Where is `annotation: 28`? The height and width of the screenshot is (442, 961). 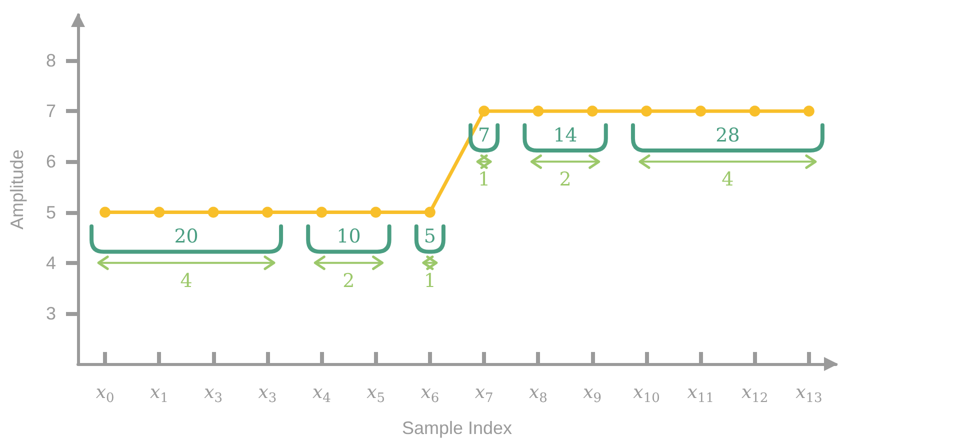 annotation: 28 is located at coordinates (728, 135).